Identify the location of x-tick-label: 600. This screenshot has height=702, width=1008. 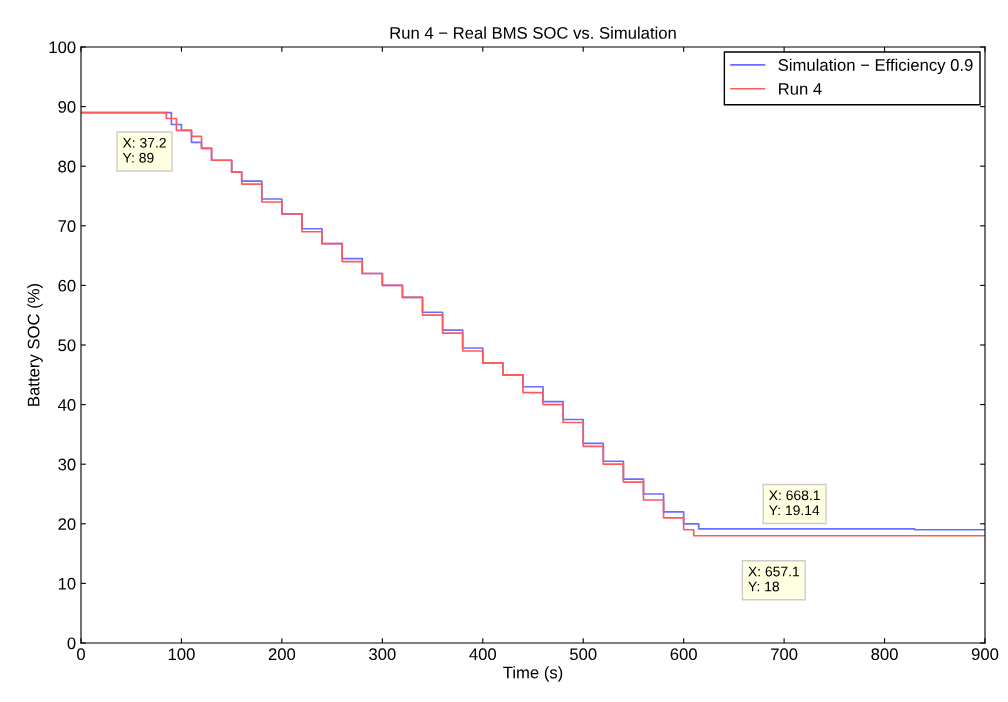
(683, 654).